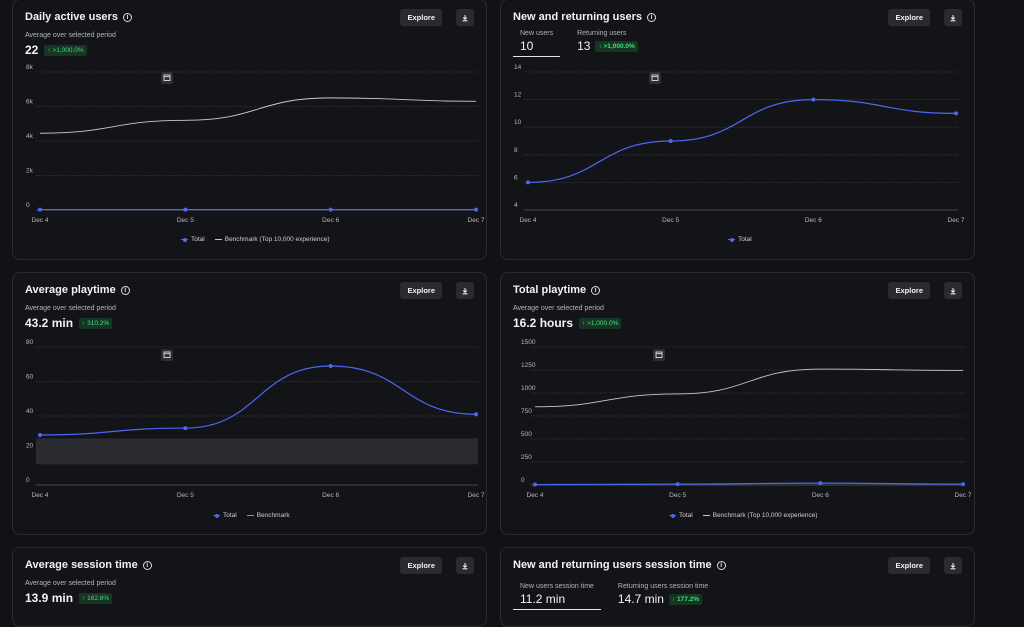 Image resolution: width=1024 pixels, height=627 pixels. Describe the element at coordinates (518, 122) in the screenshot. I see `y-tick-label: 10` at that location.